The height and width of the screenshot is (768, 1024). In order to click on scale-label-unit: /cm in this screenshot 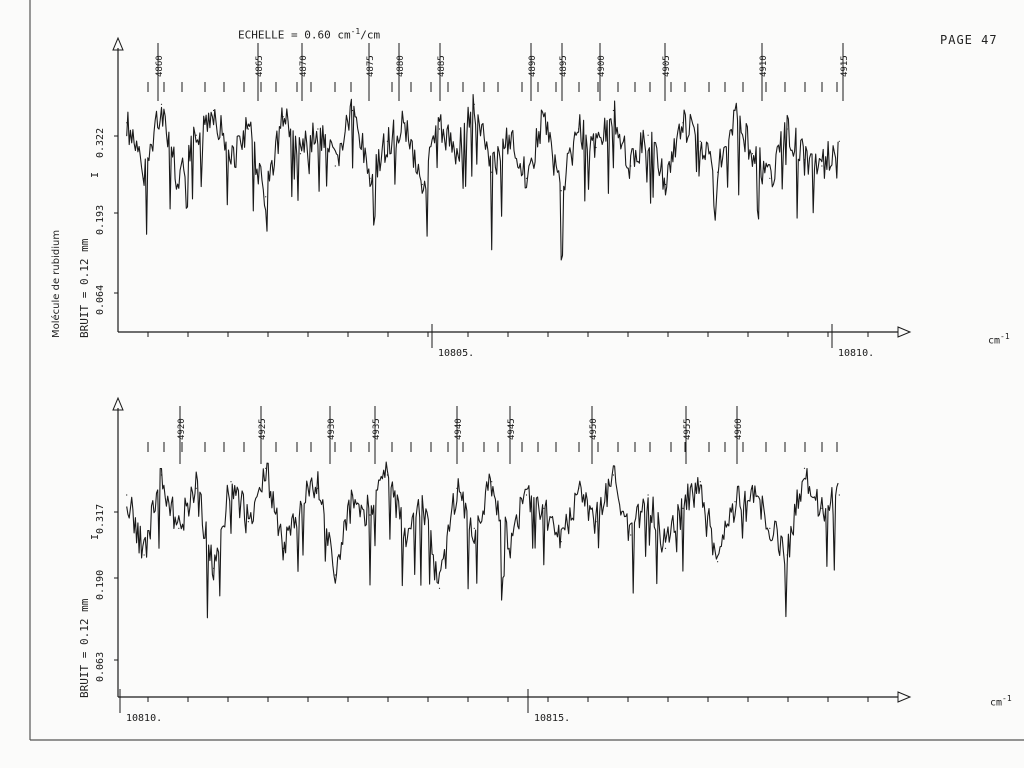, I will do `click(370, 35)`.